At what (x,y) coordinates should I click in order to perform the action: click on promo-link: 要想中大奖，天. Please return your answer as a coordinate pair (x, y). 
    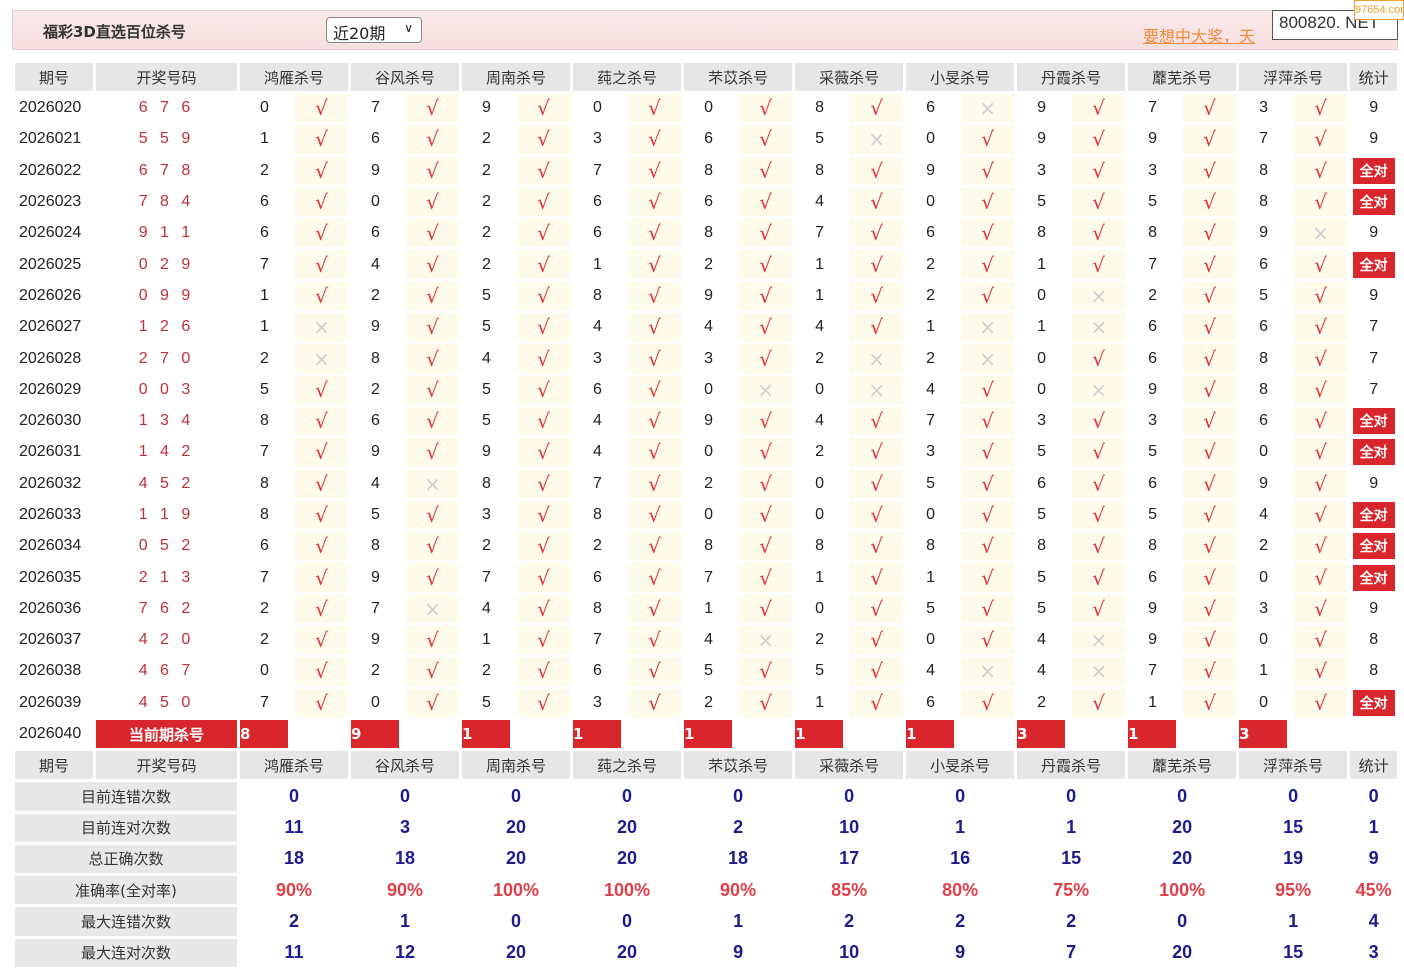
    Looking at the image, I should click on (1199, 36).